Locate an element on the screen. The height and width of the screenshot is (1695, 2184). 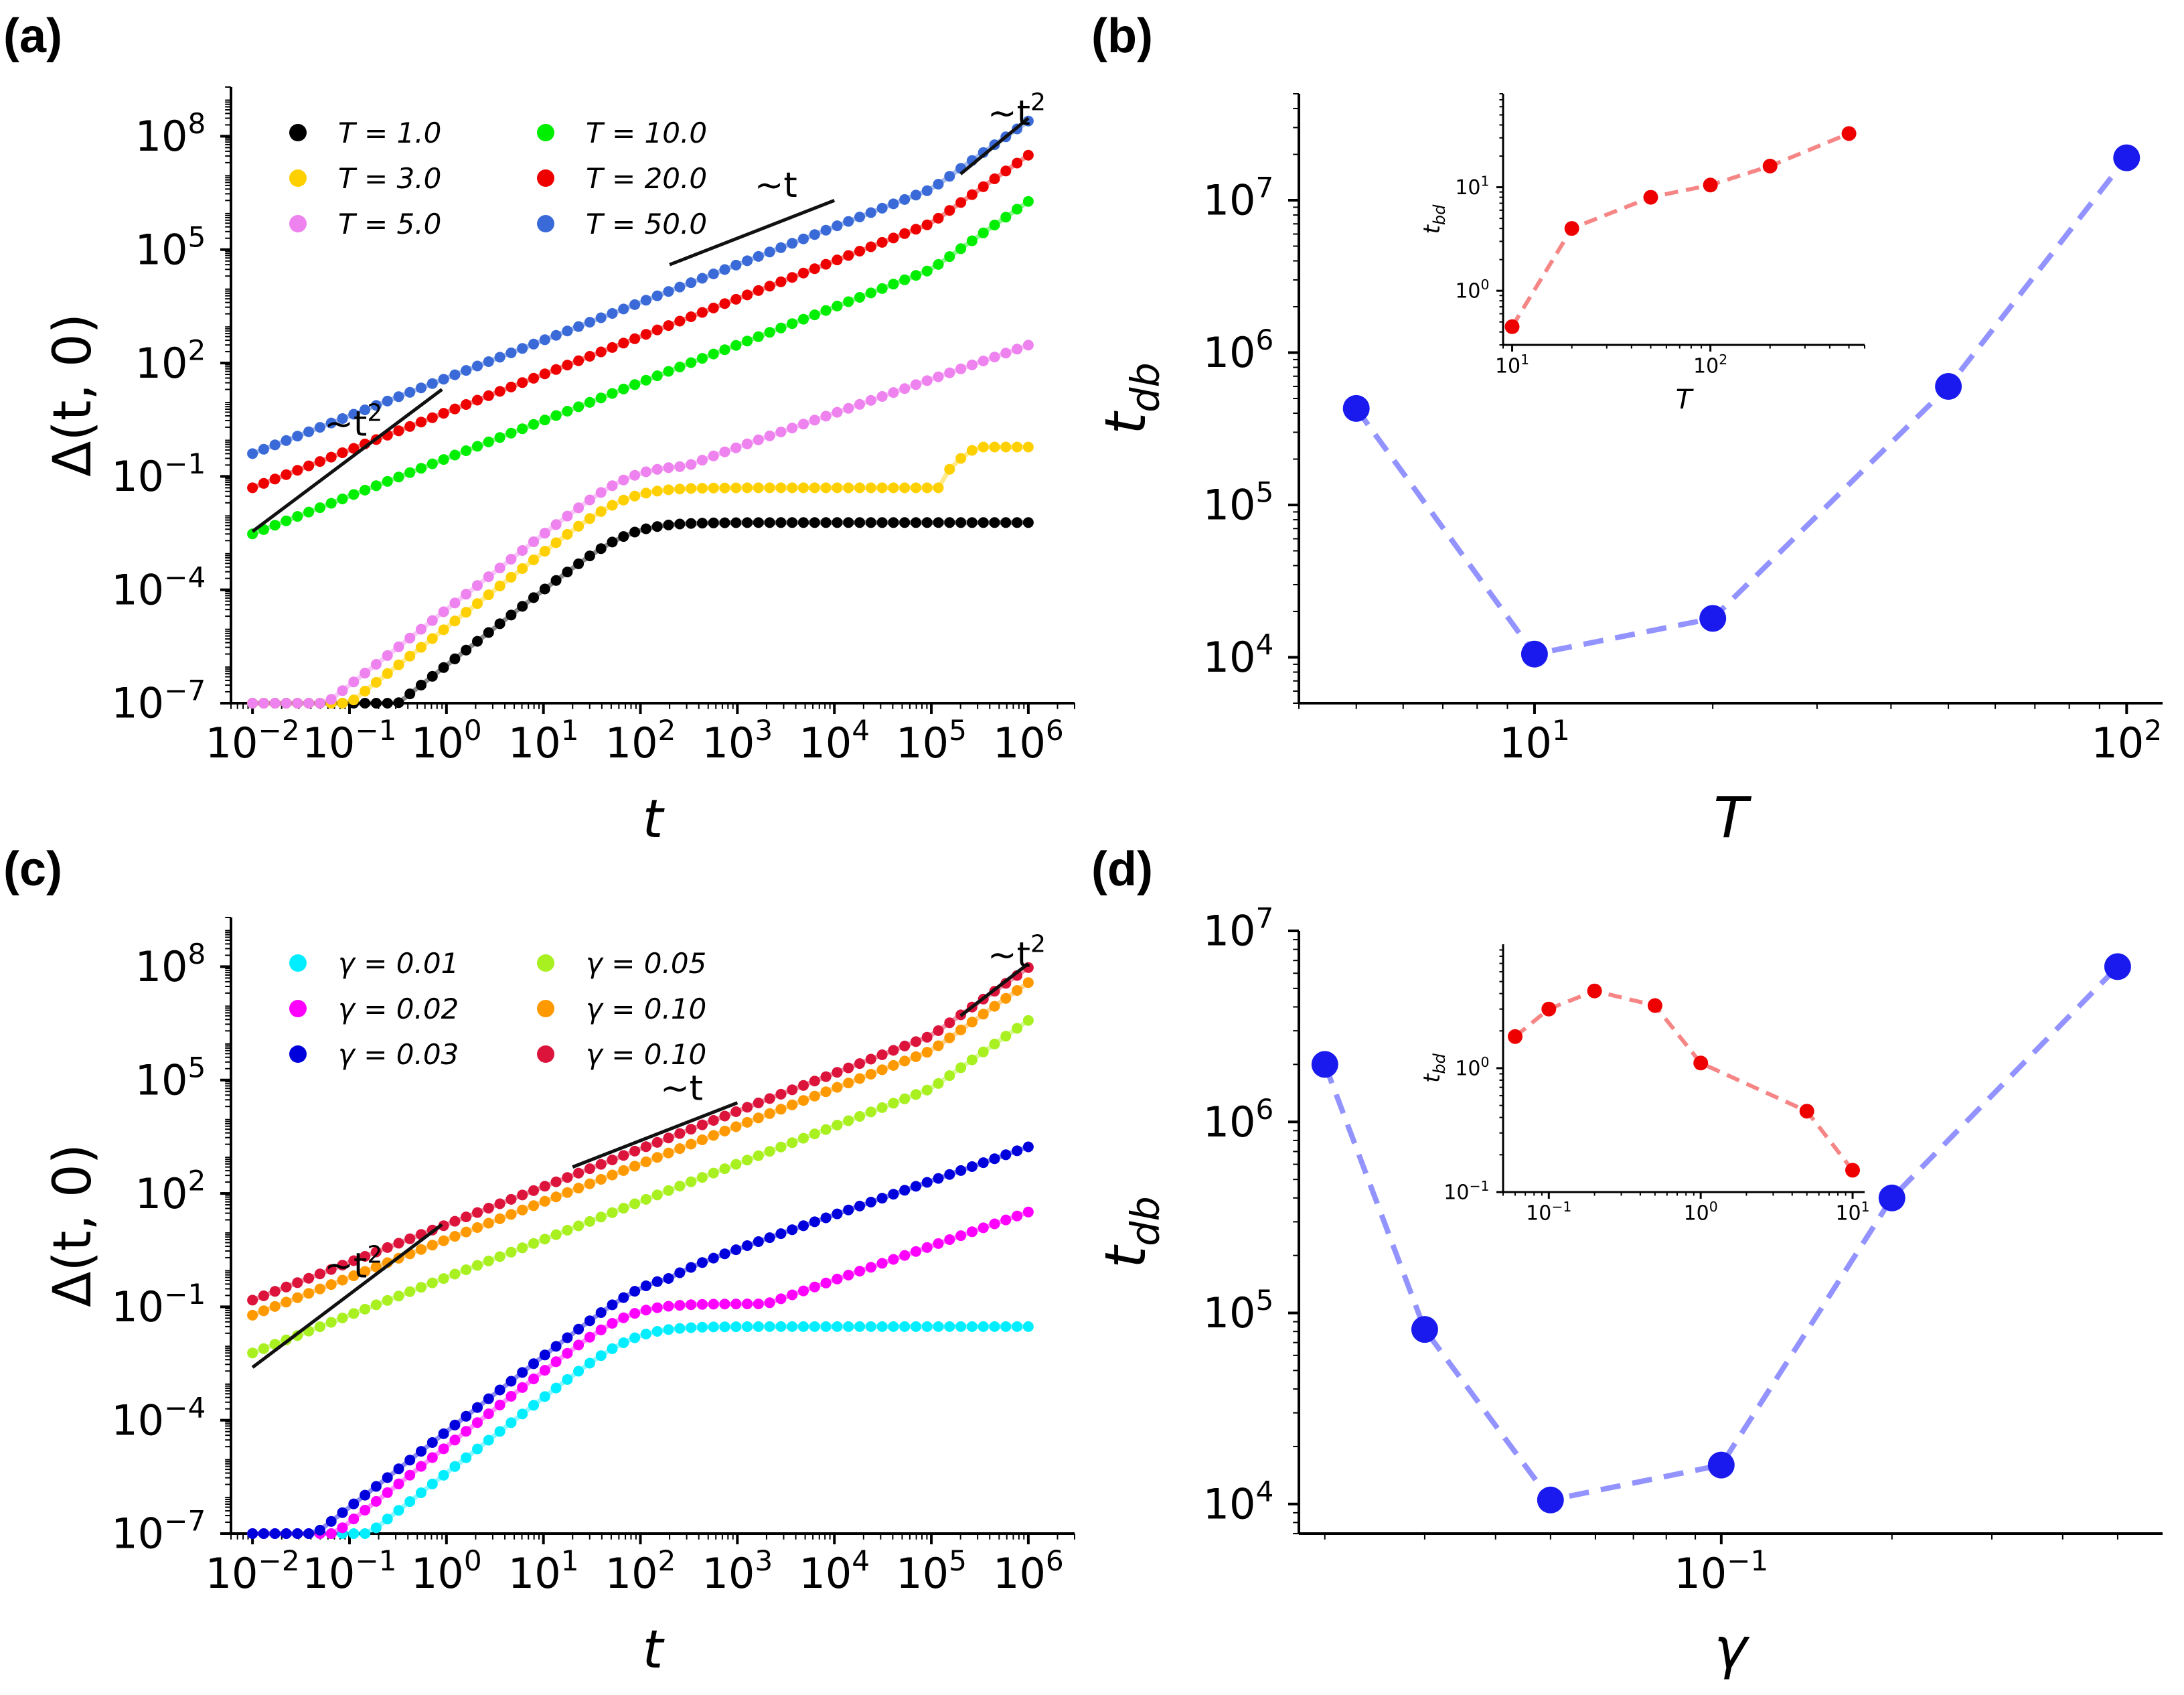
y-tick-label: 10⁸ is located at coordinates (170, 964).